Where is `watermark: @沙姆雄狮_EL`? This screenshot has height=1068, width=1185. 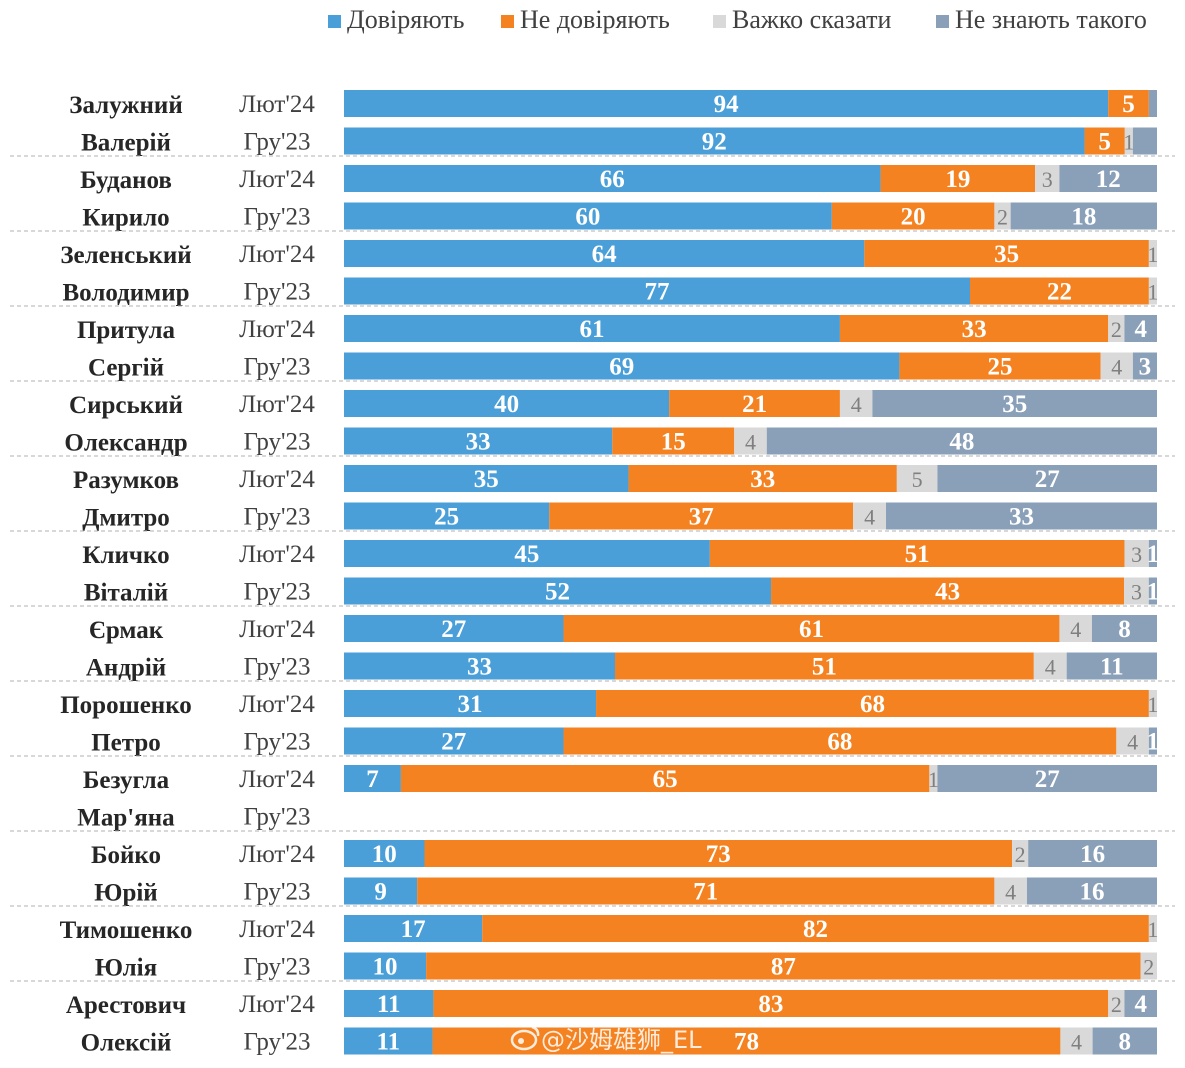
watermark: @沙姆雄狮_EL is located at coordinates (606, 1039).